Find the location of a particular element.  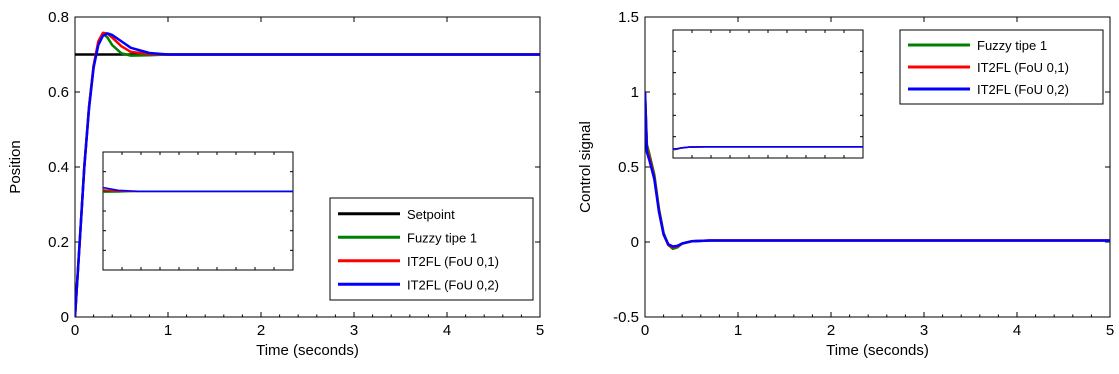

y-tick-label: 1 is located at coordinates (635, 92).